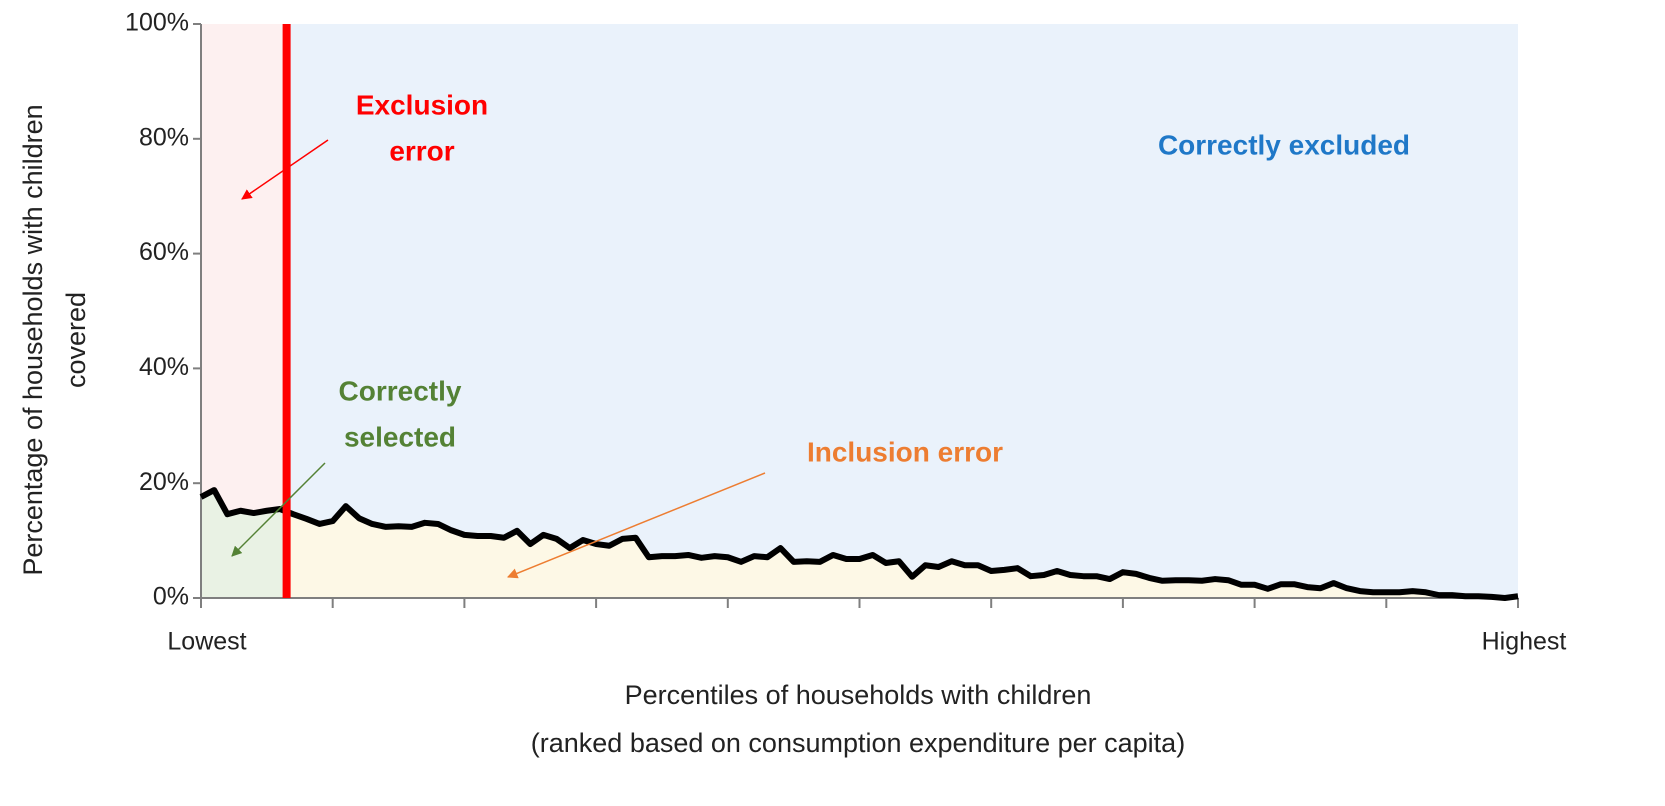  What do you see at coordinates (858, 695) in the screenshot?
I see `x-axis-title: Percentiles of households with children` at bounding box center [858, 695].